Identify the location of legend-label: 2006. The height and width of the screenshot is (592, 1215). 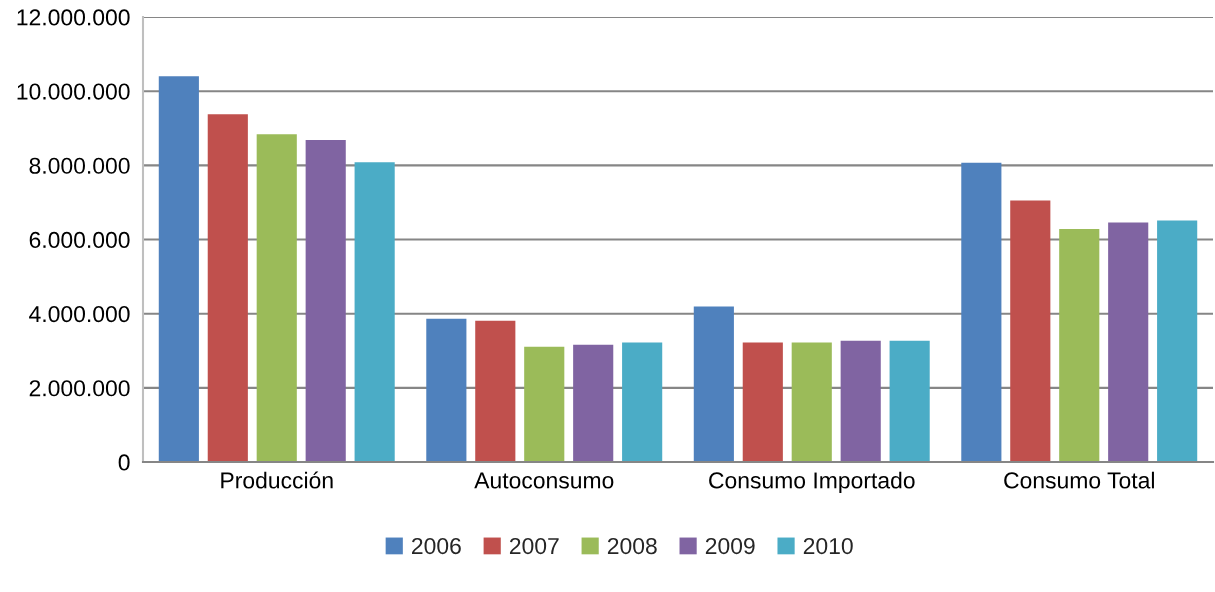
(436, 546).